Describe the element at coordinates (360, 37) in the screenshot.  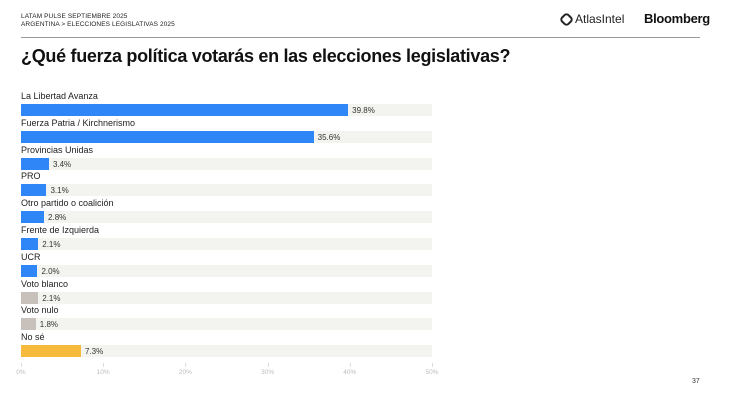
I see `header-divider` at that location.